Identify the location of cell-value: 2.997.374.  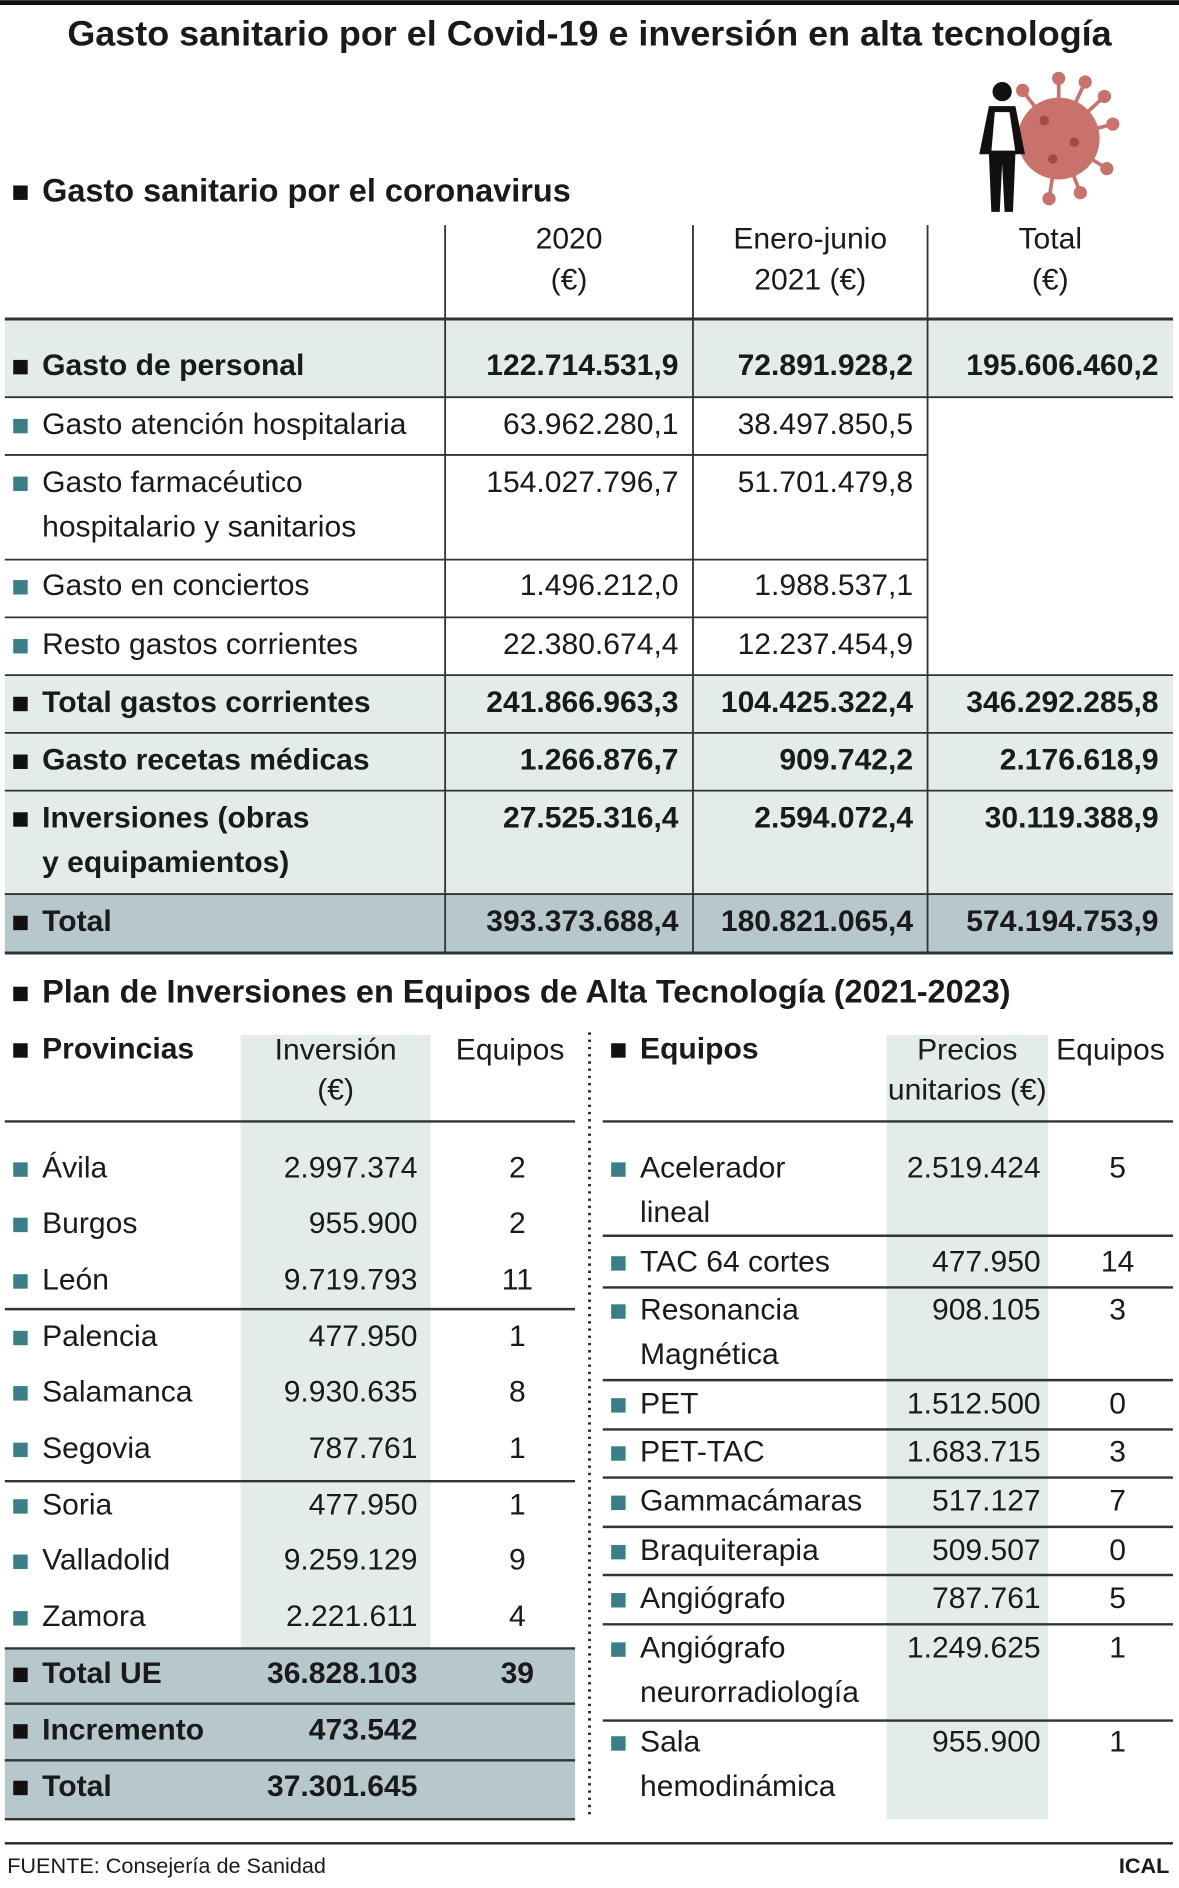
(351, 1168).